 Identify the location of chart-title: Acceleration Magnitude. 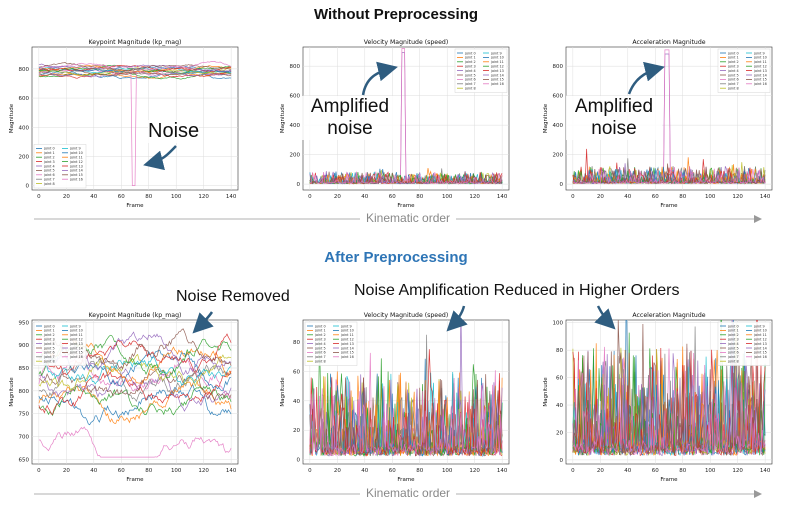
(668, 42).